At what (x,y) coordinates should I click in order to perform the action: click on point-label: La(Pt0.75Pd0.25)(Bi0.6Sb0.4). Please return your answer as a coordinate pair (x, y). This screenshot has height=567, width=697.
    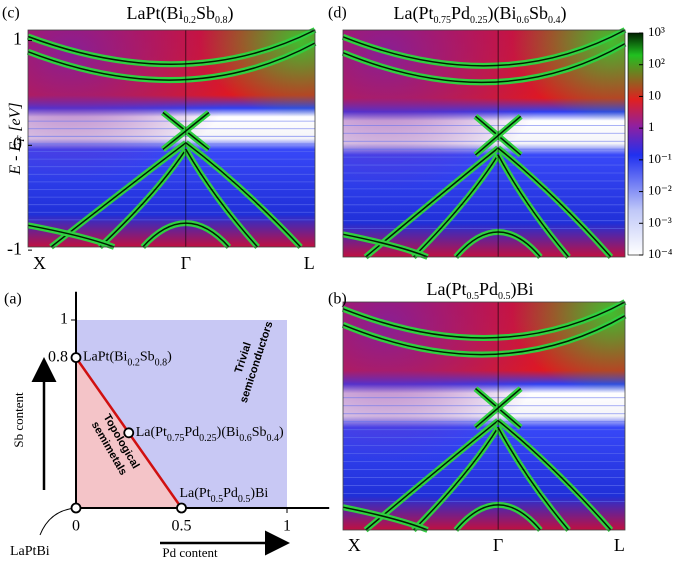
    Looking at the image, I should click on (210, 434).